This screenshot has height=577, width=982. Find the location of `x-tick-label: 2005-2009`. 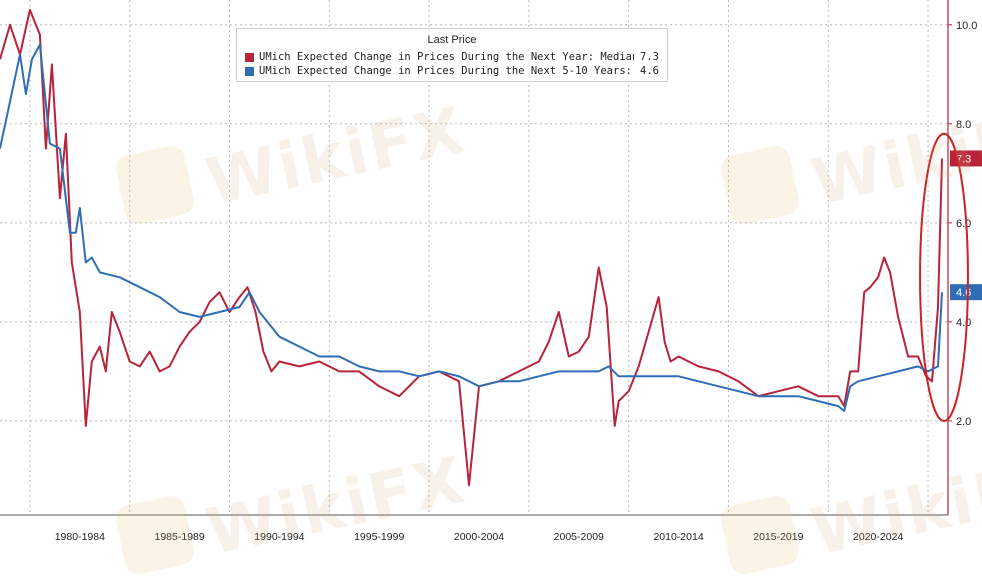

x-tick-label: 2005-2009 is located at coordinates (579, 537).